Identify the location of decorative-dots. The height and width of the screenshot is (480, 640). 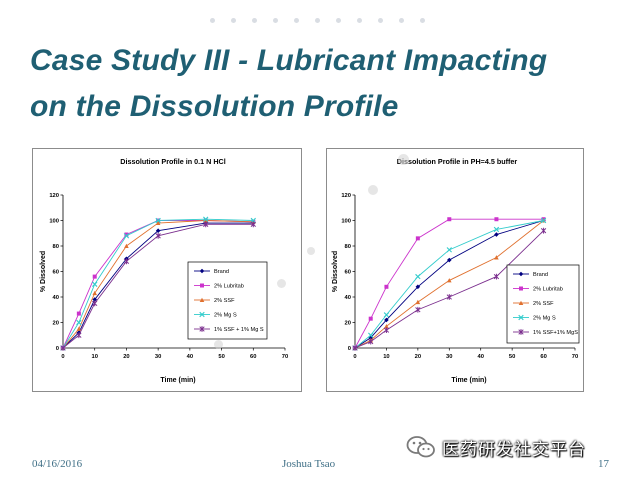
(330, 16).